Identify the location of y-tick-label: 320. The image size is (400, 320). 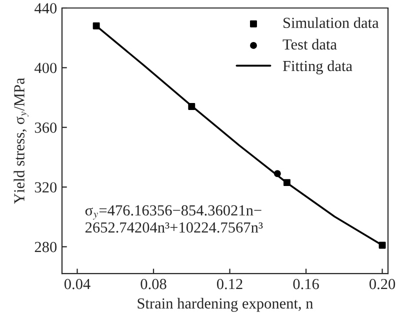
(45, 187).